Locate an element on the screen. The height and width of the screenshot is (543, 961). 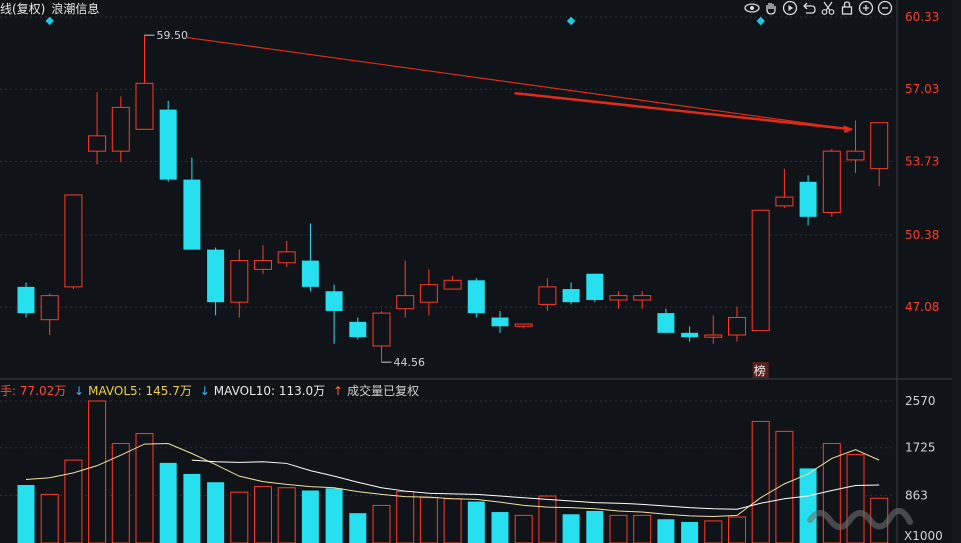
price-axis-label: 53.73 is located at coordinates (922, 161).